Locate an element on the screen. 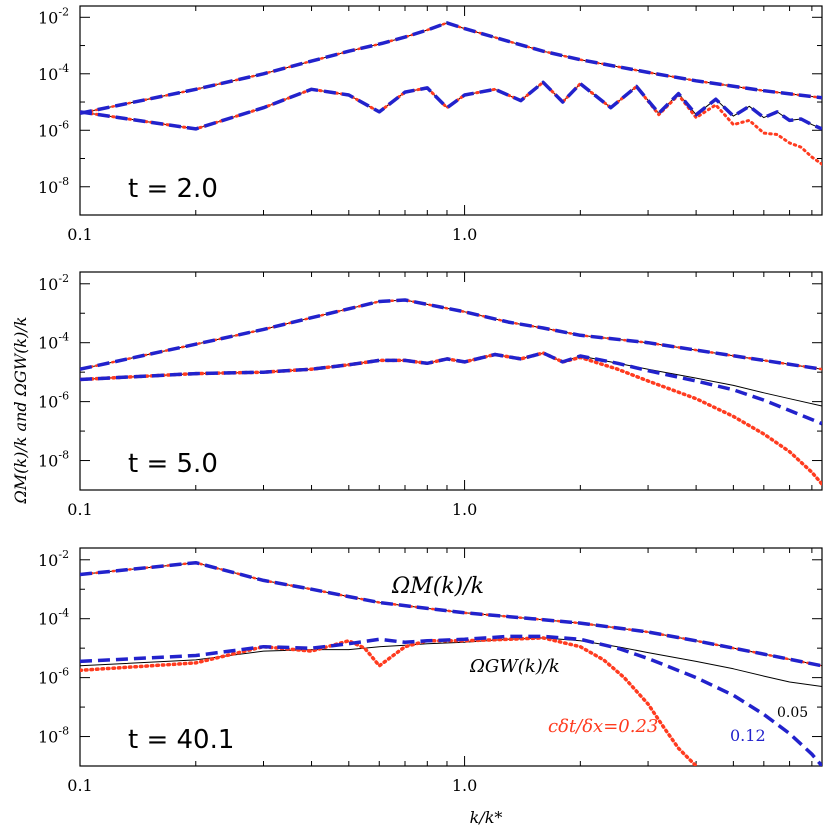  x-axis-label: k/k* is located at coordinates (486, 817).